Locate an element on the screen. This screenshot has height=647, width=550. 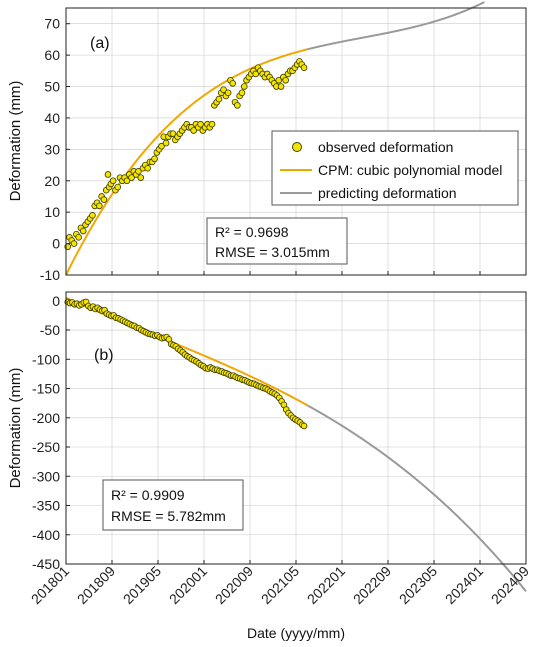
legend-box is located at coordinates (395, 168).